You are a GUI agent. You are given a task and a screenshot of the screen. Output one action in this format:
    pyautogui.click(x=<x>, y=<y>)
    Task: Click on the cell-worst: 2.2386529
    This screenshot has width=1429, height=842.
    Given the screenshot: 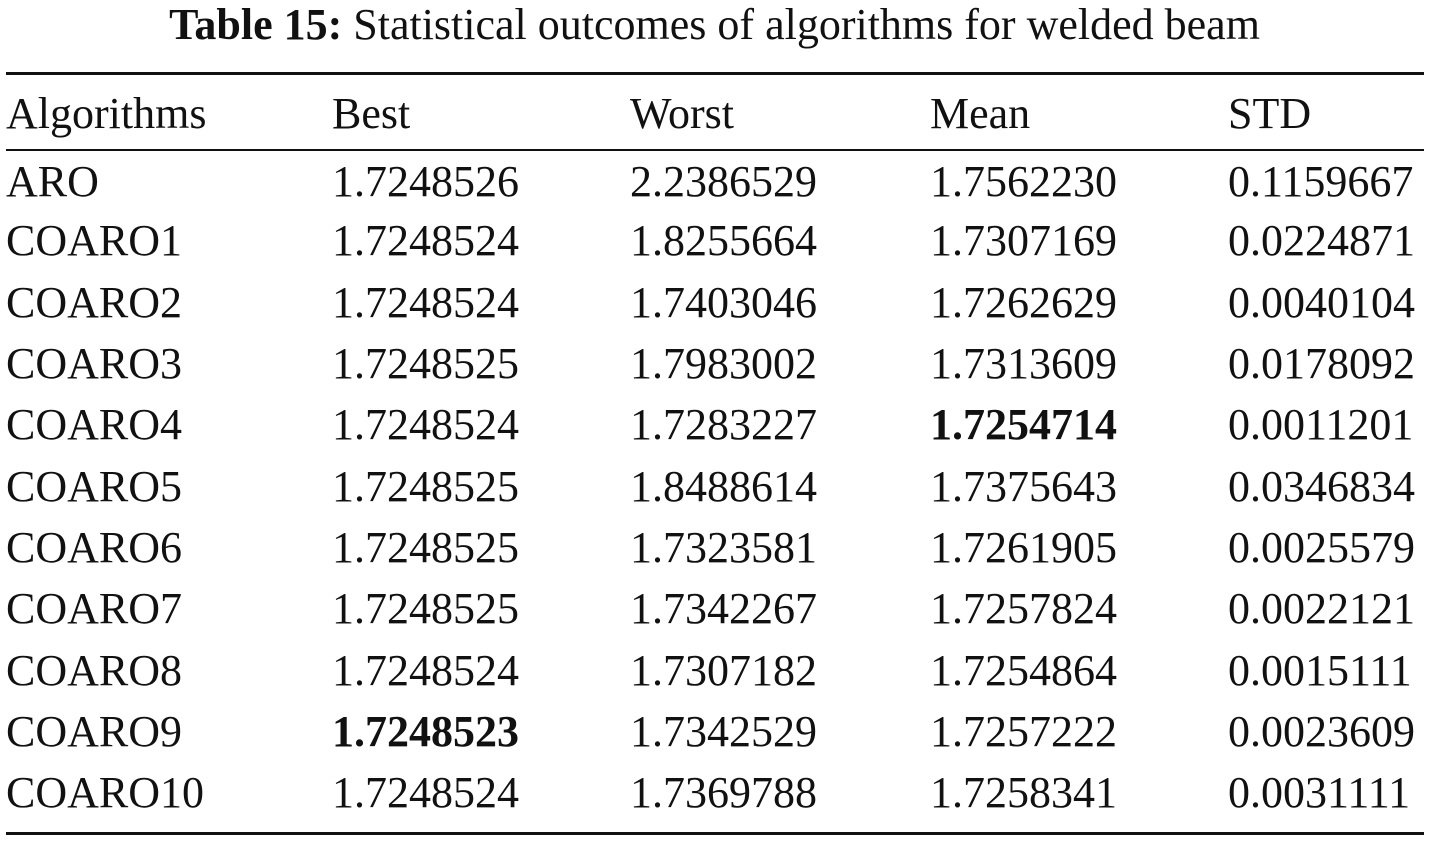 What is the action you would take?
    pyautogui.click(x=723, y=182)
    